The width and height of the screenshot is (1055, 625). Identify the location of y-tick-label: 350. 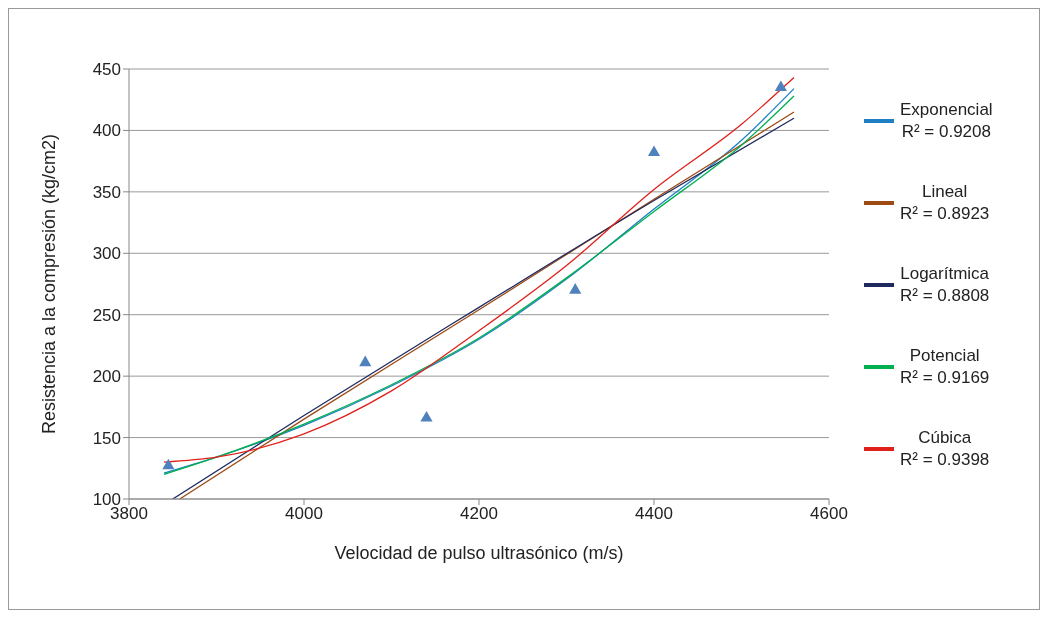
(106, 192).